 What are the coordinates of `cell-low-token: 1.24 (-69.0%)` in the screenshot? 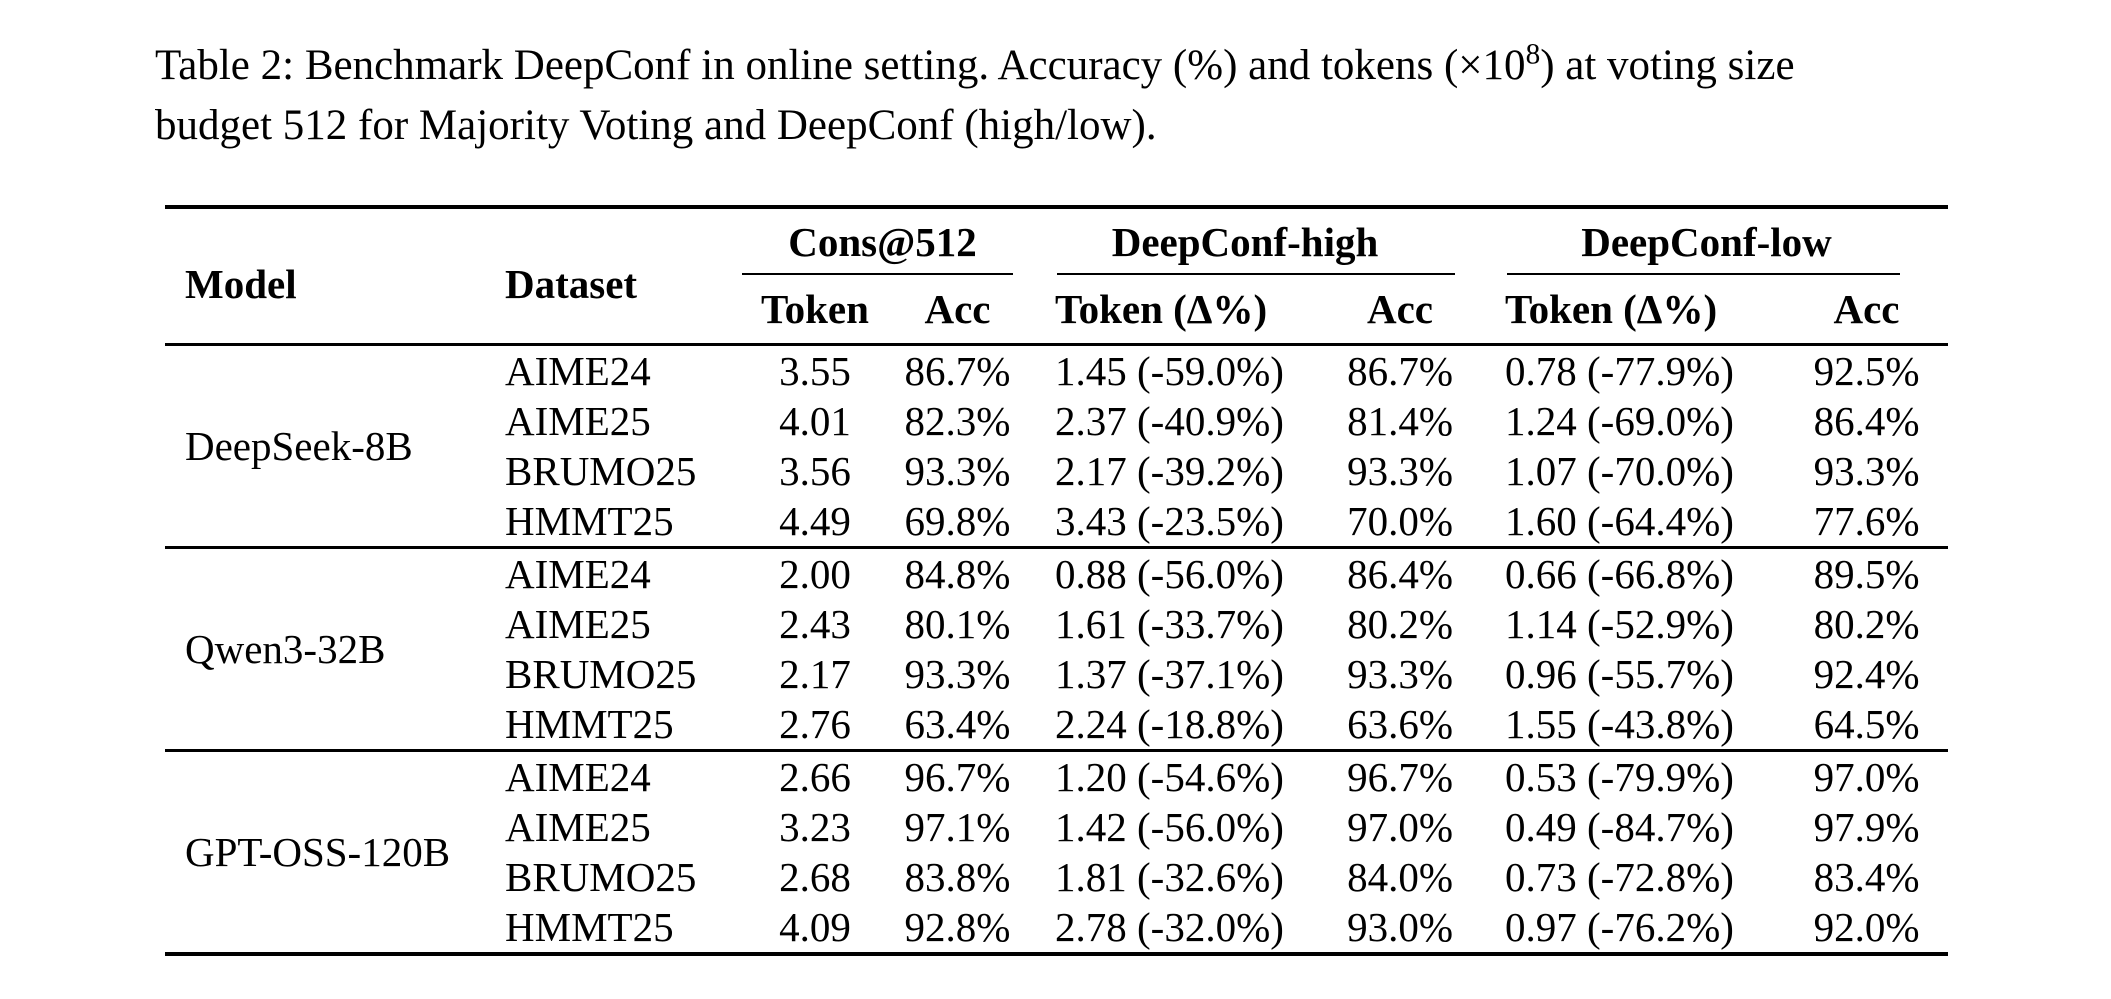 It's located at (1619, 421).